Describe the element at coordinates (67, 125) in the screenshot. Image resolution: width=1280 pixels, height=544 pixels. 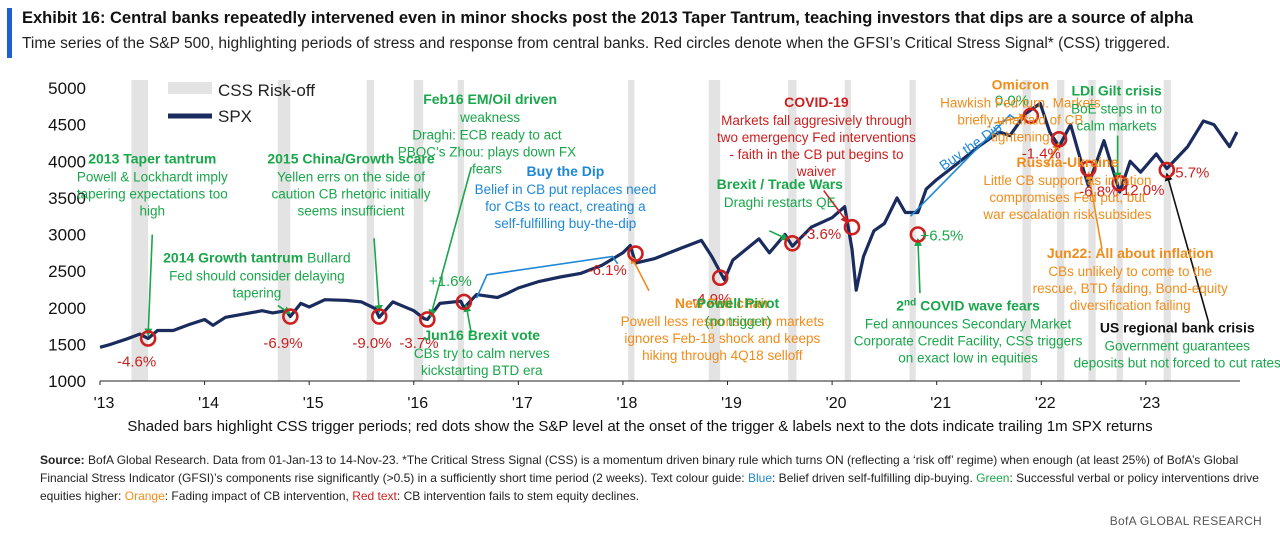
I see `y-tick-label: 4500` at that location.